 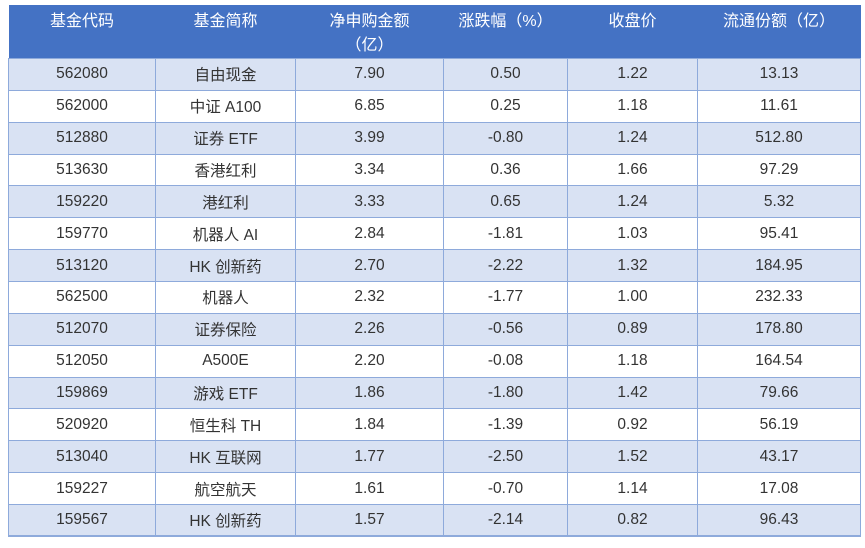 What do you see at coordinates (225, 489) in the screenshot?
I see `table-cell: 航空航天` at bounding box center [225, 489].